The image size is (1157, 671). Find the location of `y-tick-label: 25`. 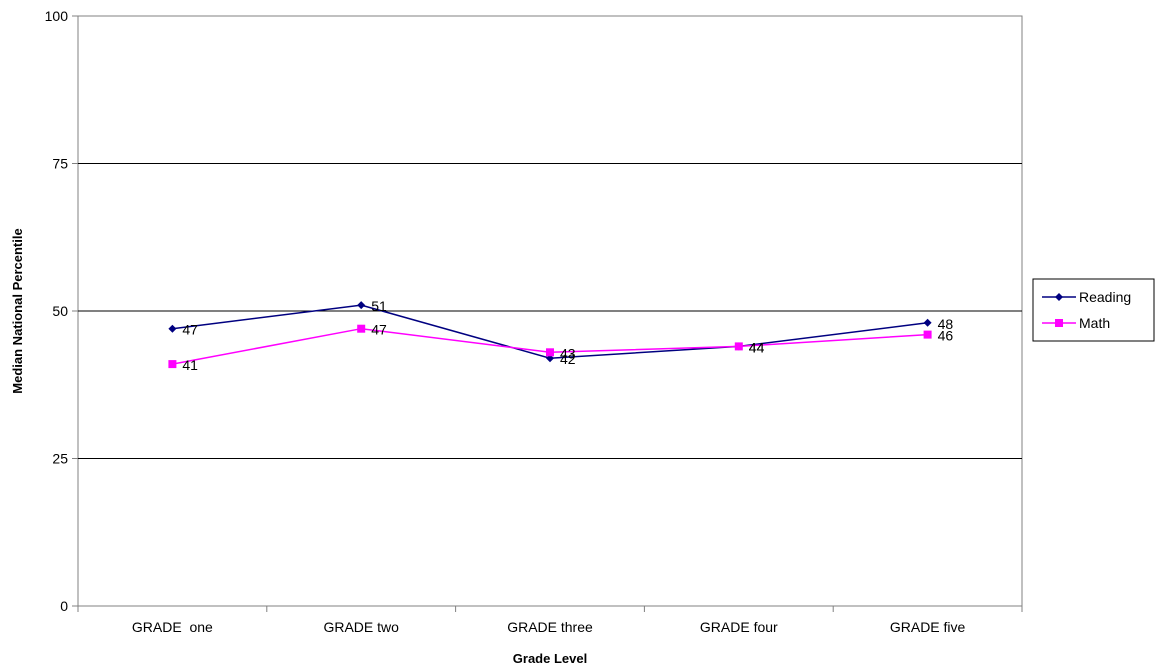

y-tick-label: 25 is located at coordinates (60, 459).